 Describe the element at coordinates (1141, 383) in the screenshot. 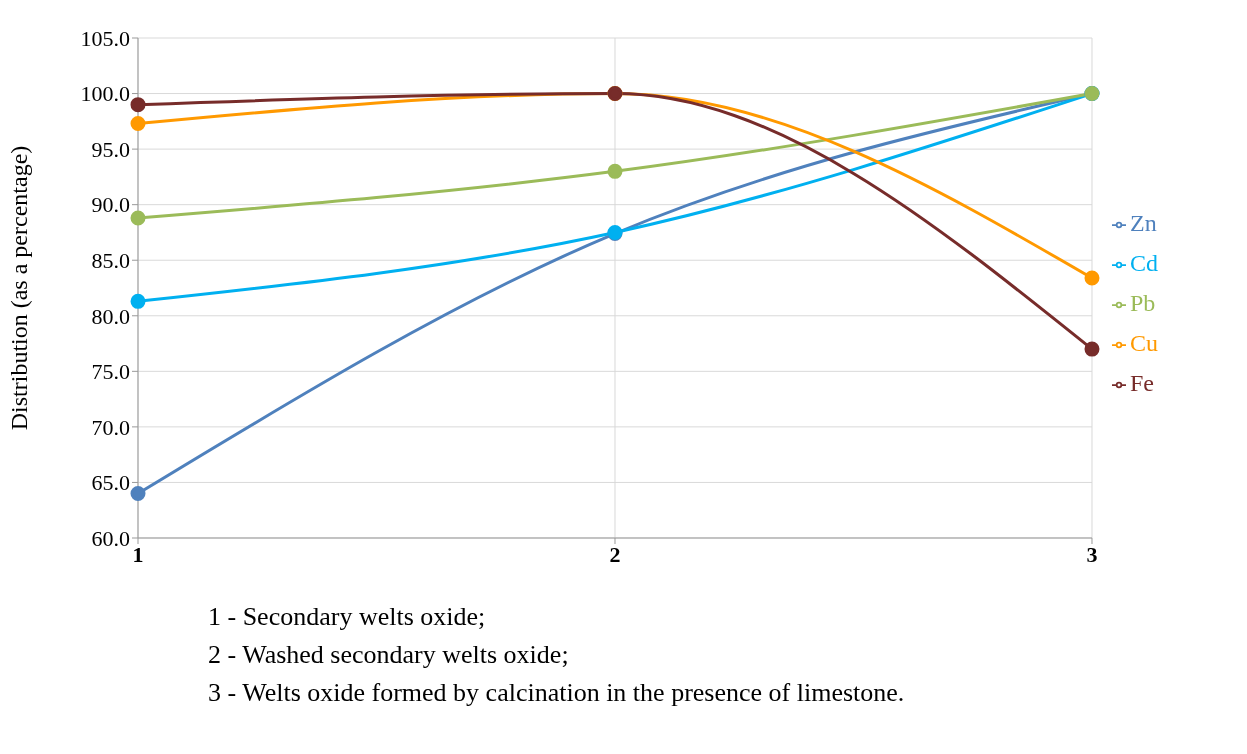

I see `legend-label: Fe` at that location.